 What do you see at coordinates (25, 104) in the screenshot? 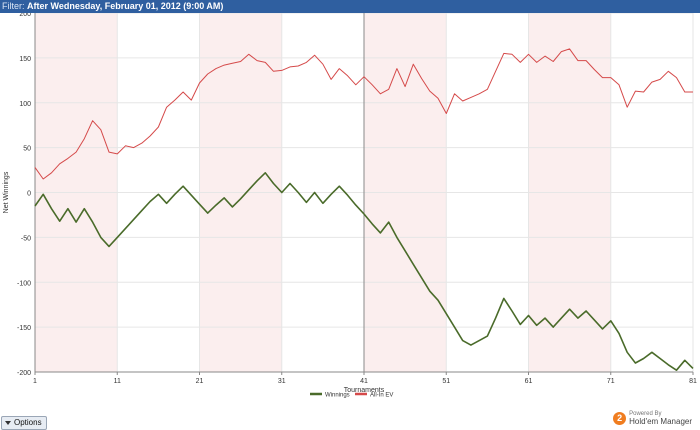
I see `y-tick-label: 100` at bounding box center [25, 104].